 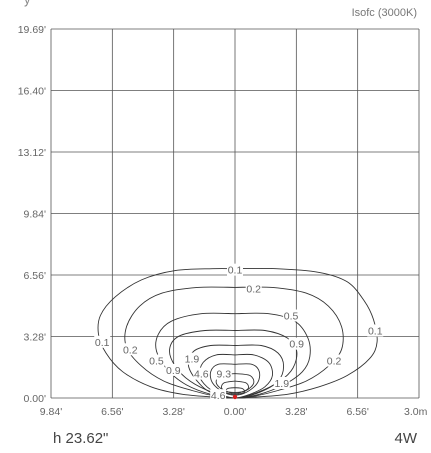 What do you see at coordinates (32, 92) in the screenshot?
I see `y-tick-label: 16.40'` at bounding box center [32, 92].